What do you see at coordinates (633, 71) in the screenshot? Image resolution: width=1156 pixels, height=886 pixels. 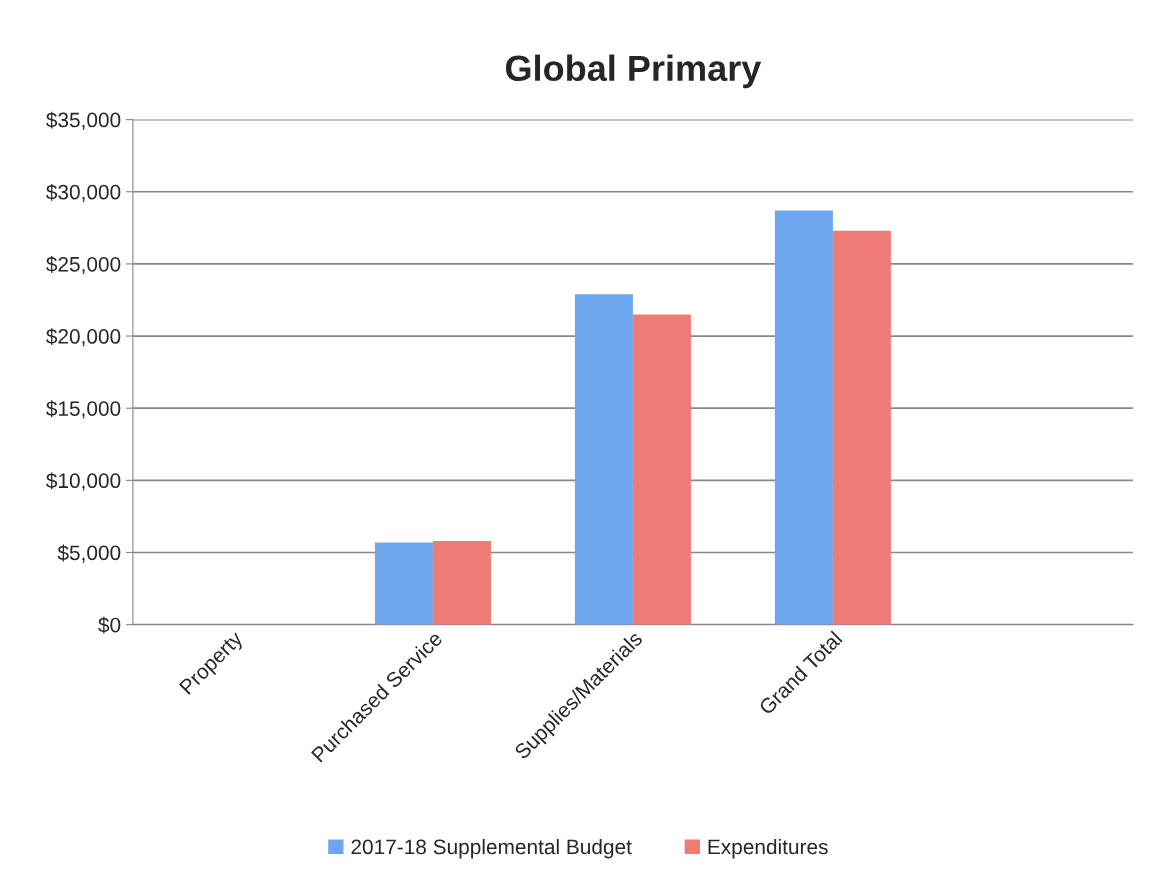 I see `chart-title: Global Primary` at bounding box center [633, 71].